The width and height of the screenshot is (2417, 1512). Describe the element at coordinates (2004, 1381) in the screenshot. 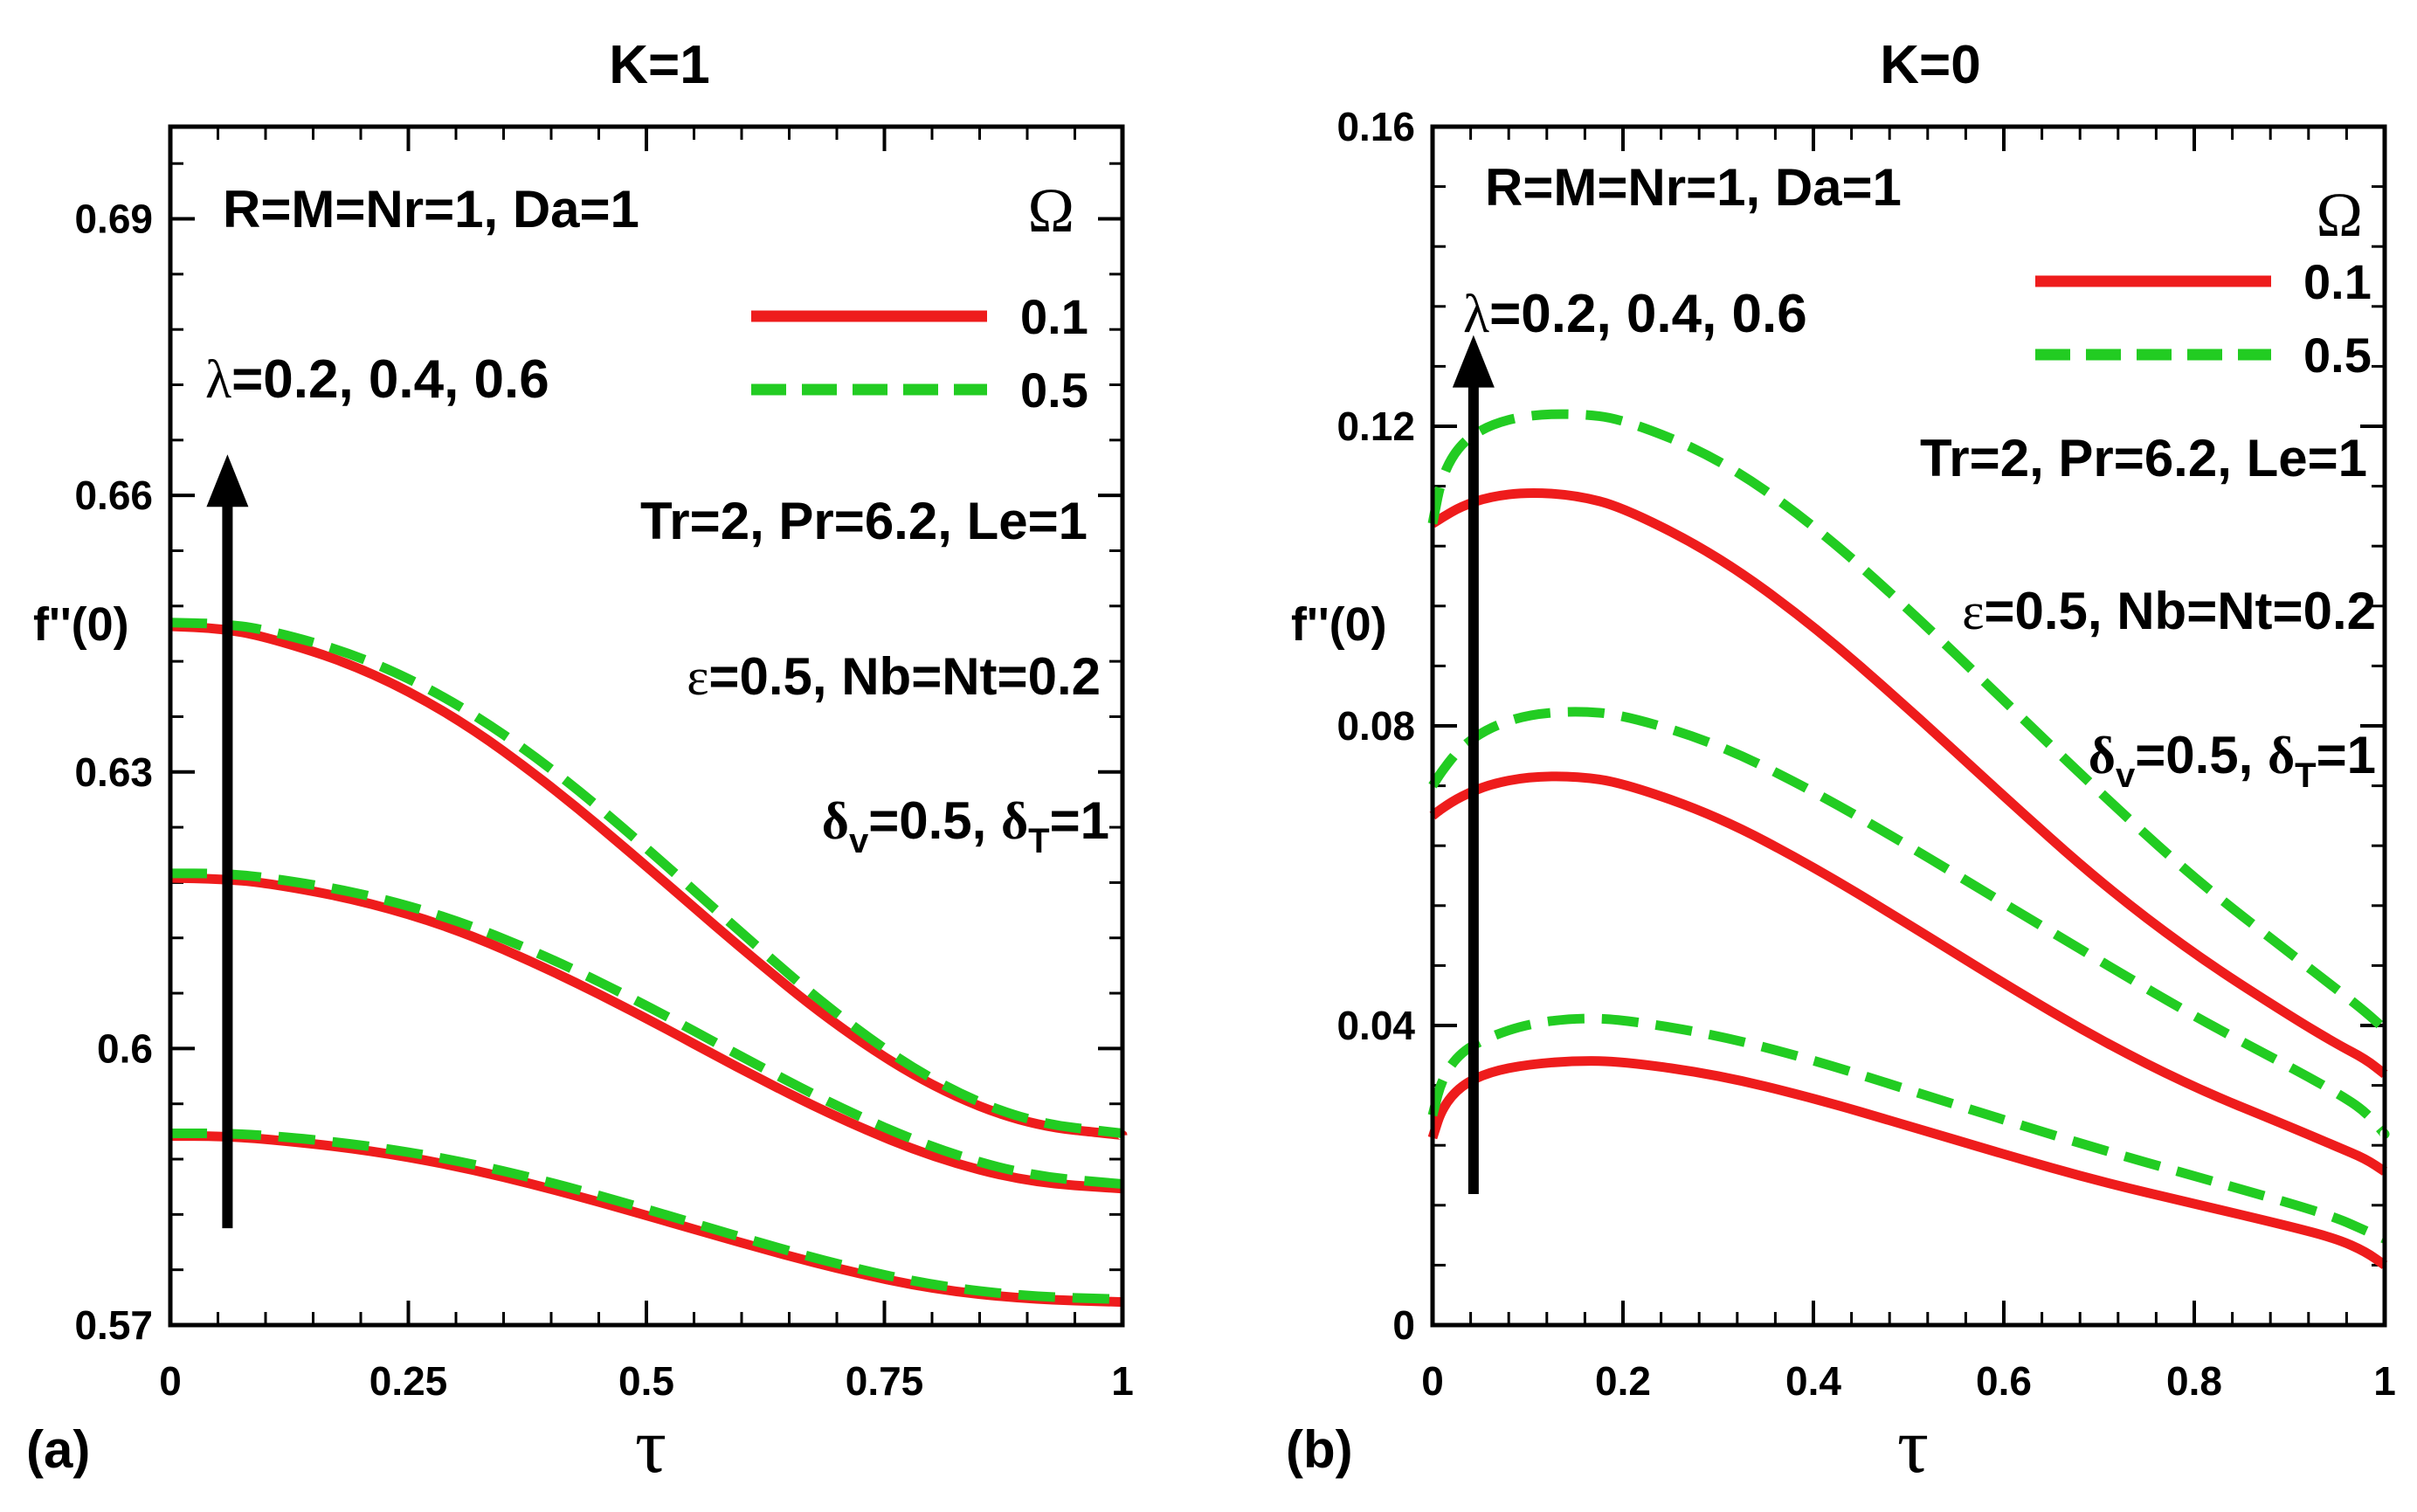

I see `panel-b-xtick-label: 0.6` at that location.